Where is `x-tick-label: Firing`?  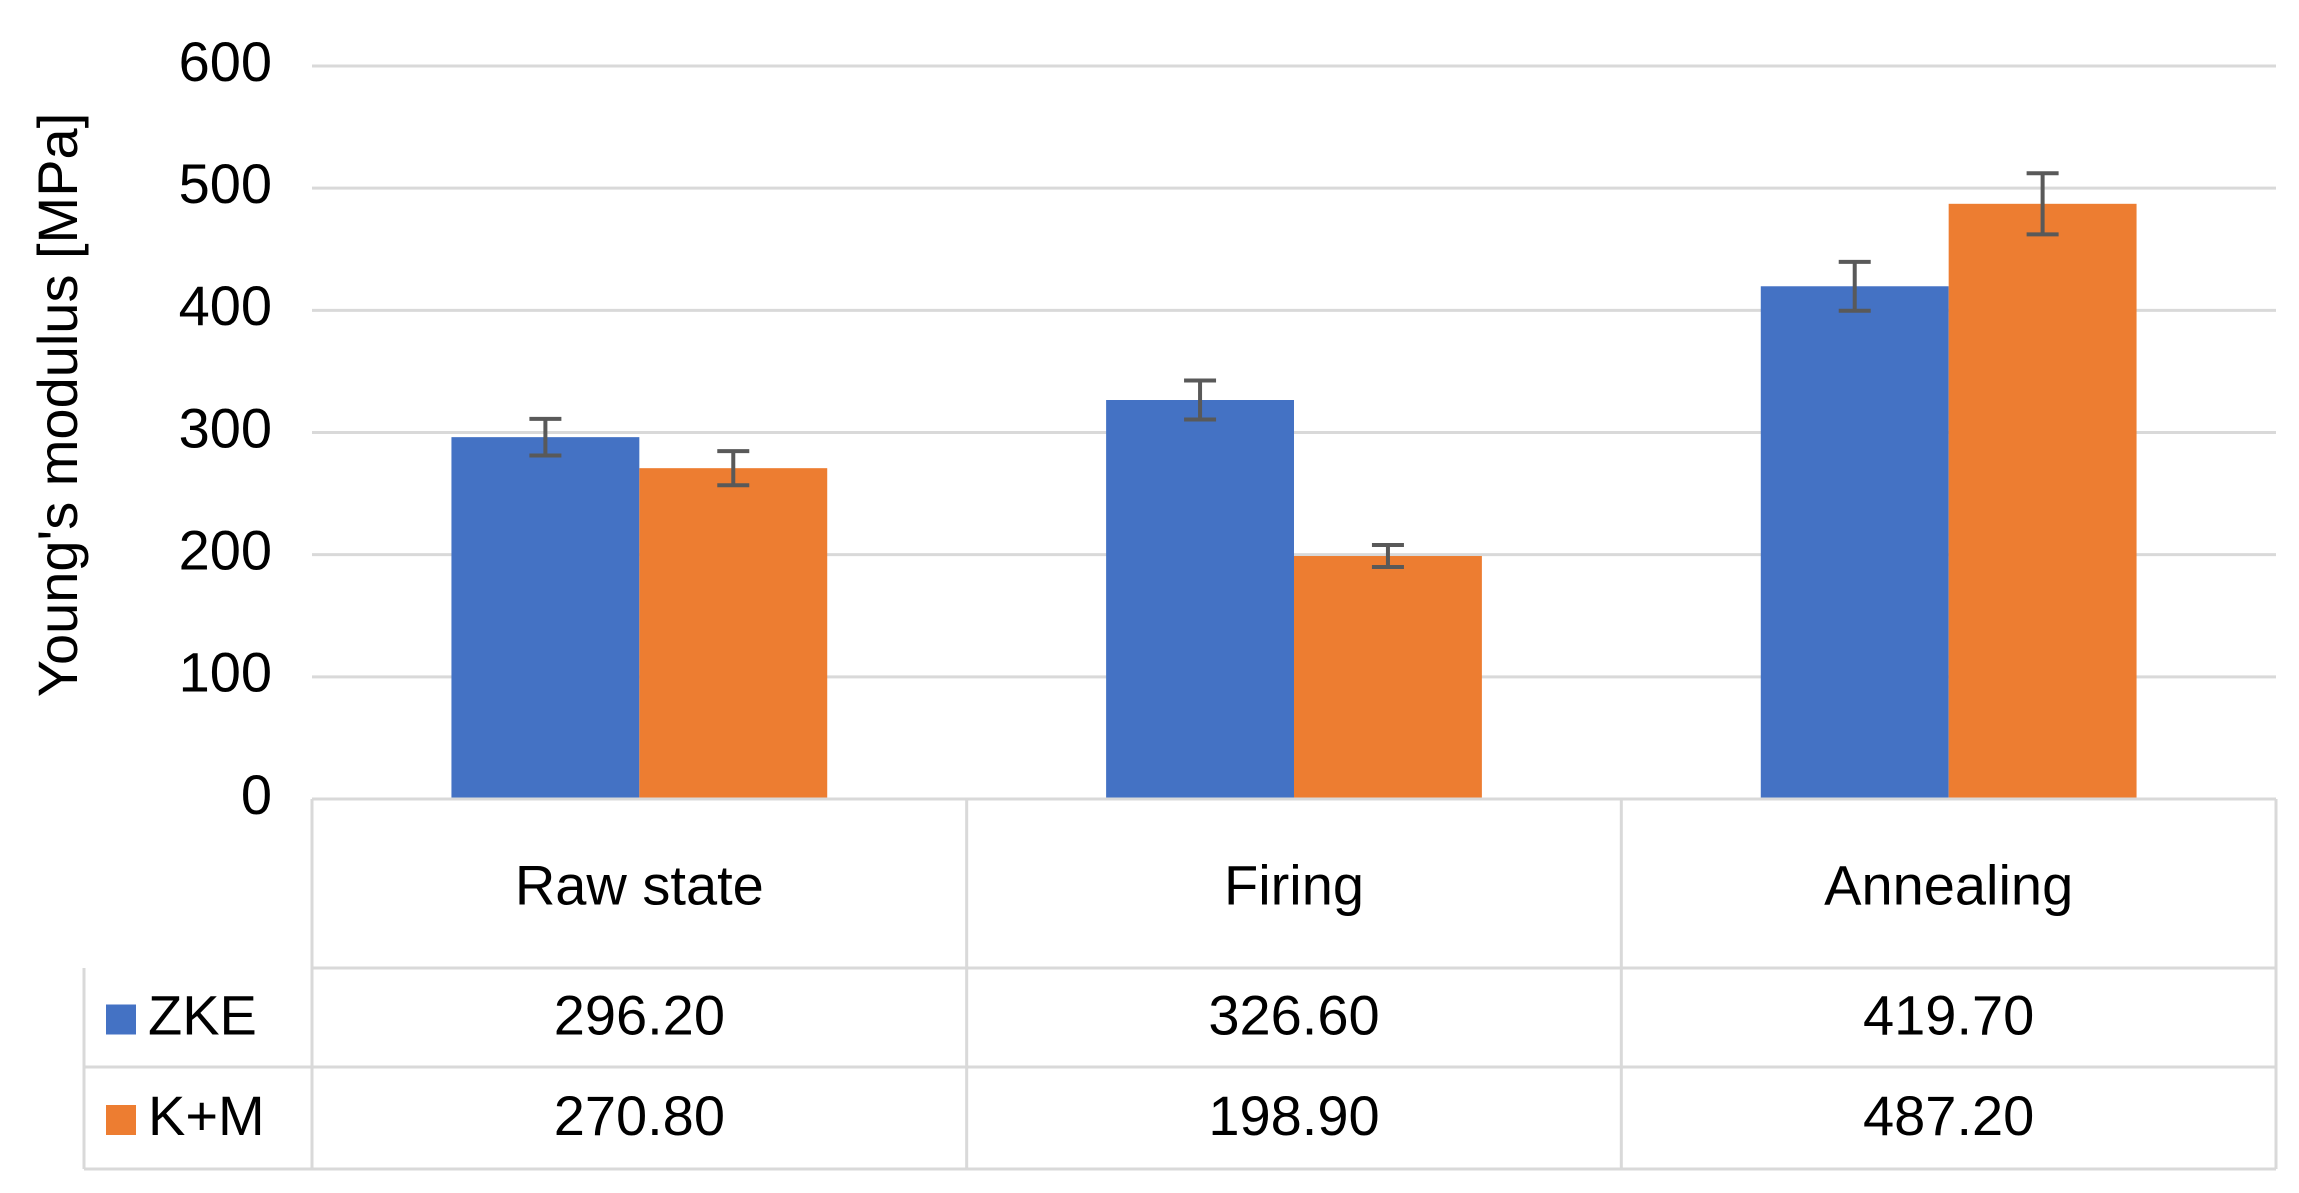
x-tick-label: Firing is located at coordinates (1294, 884).